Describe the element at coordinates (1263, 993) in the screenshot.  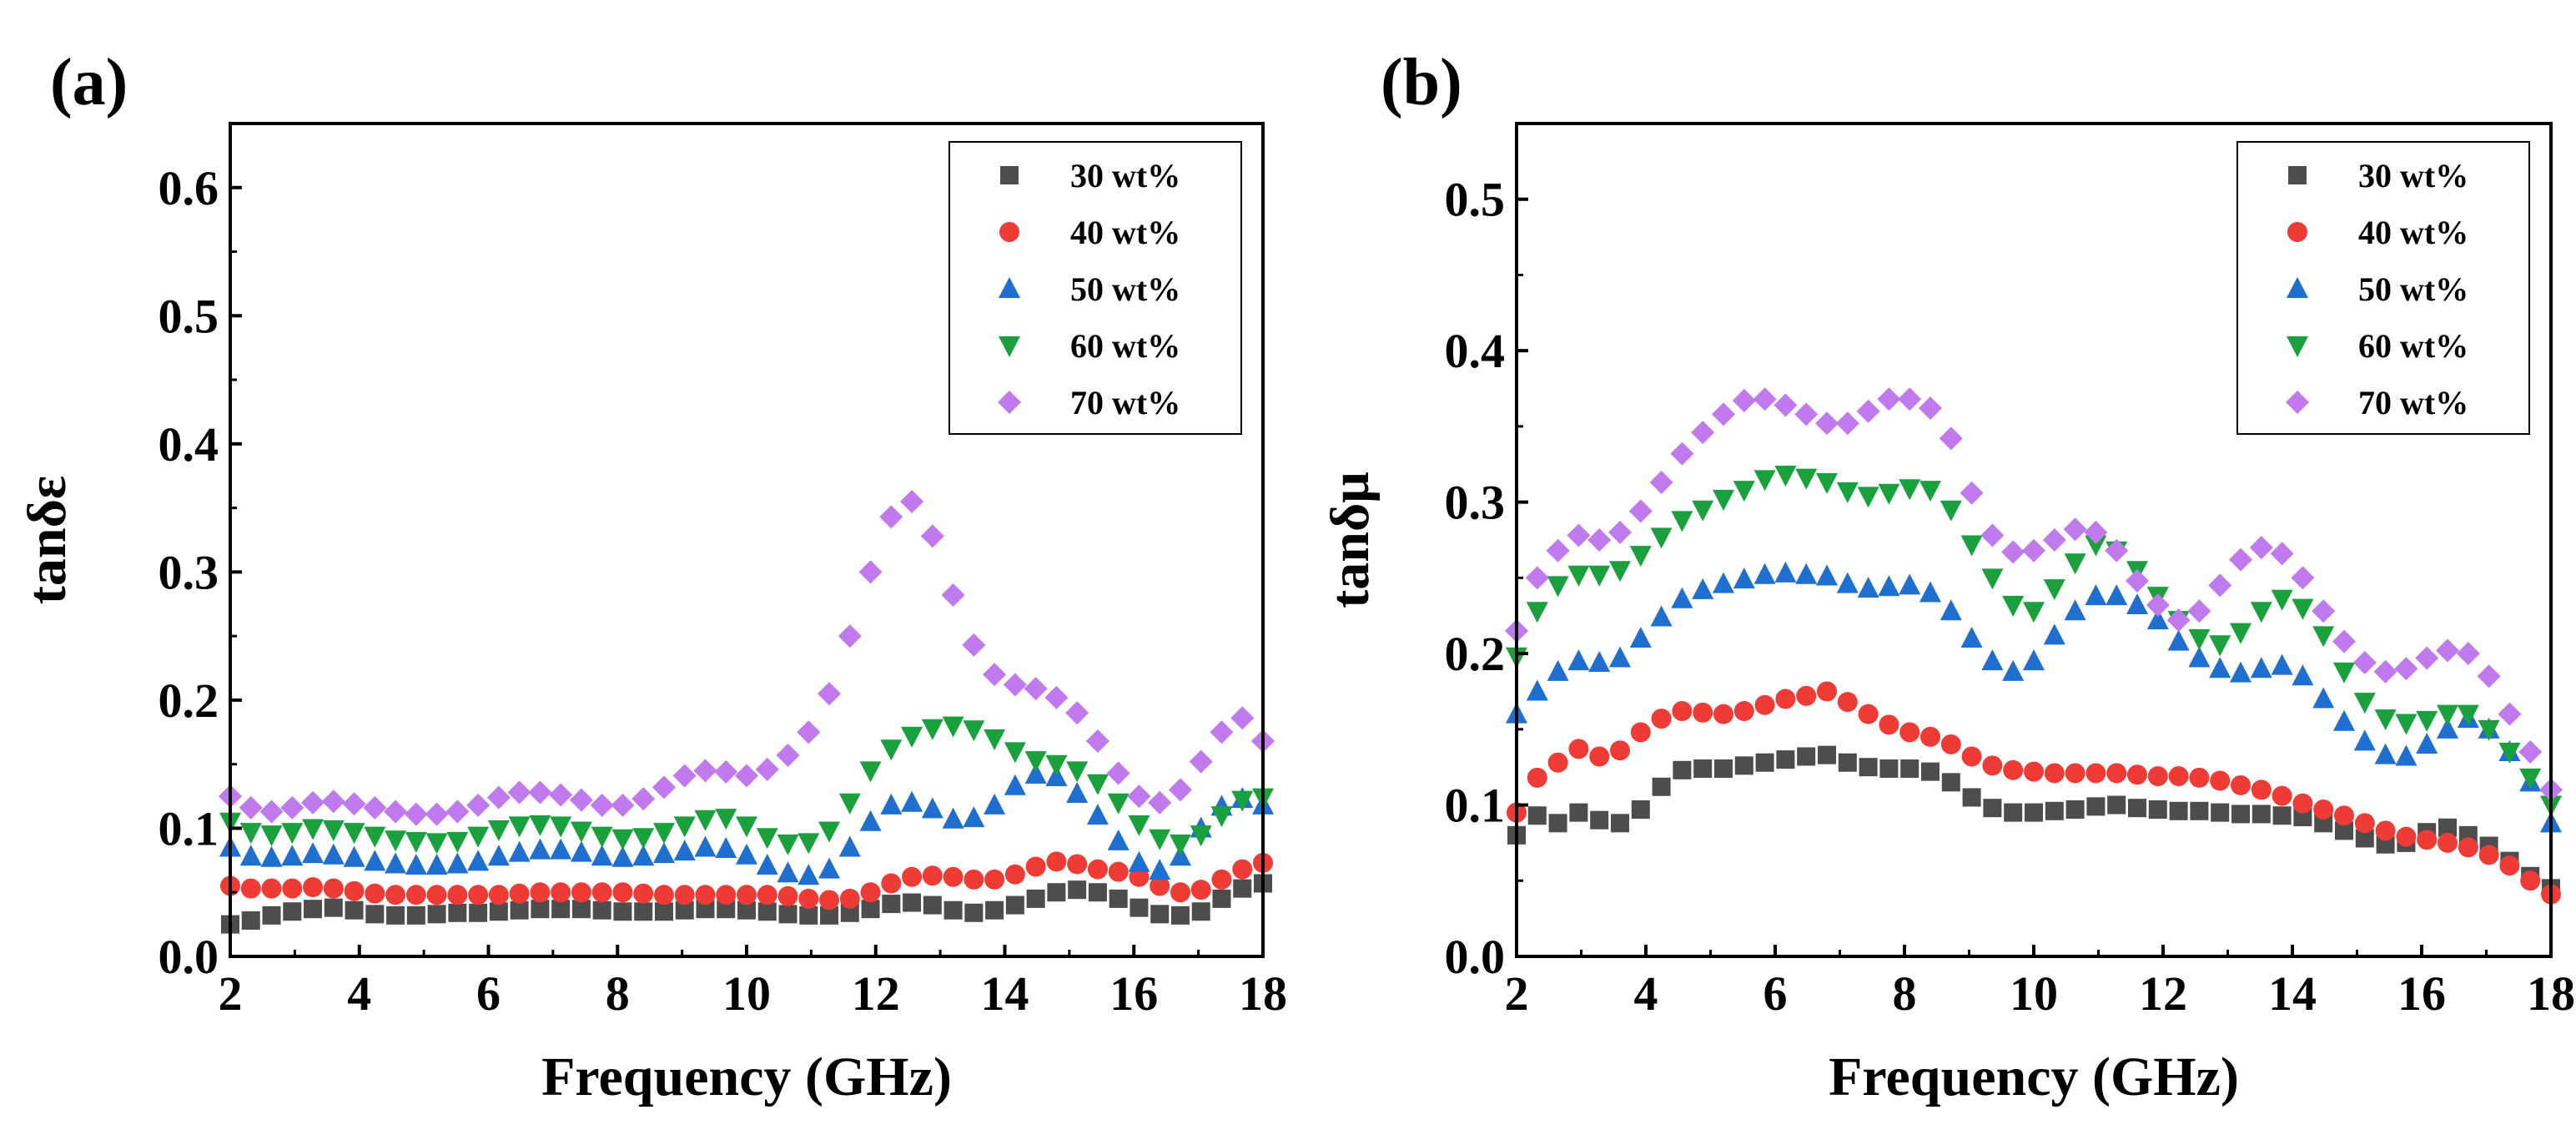
I see `x-tick-label: 18` at that location.